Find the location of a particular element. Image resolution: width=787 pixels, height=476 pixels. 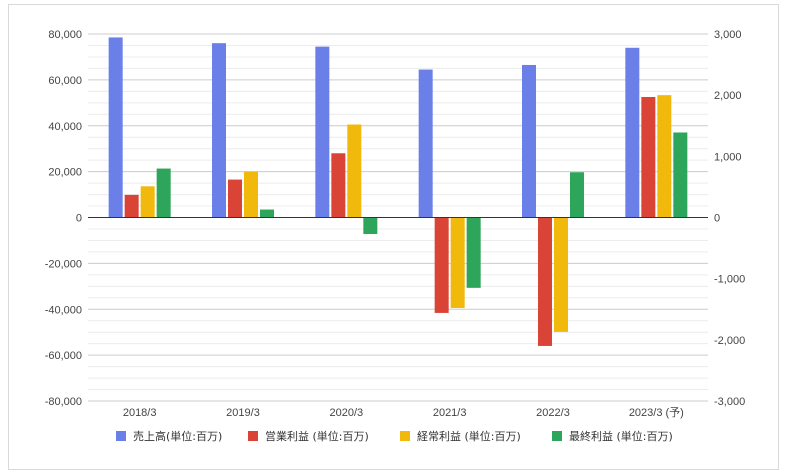

bar-s2-c4 is located at coordinates (561, 274).